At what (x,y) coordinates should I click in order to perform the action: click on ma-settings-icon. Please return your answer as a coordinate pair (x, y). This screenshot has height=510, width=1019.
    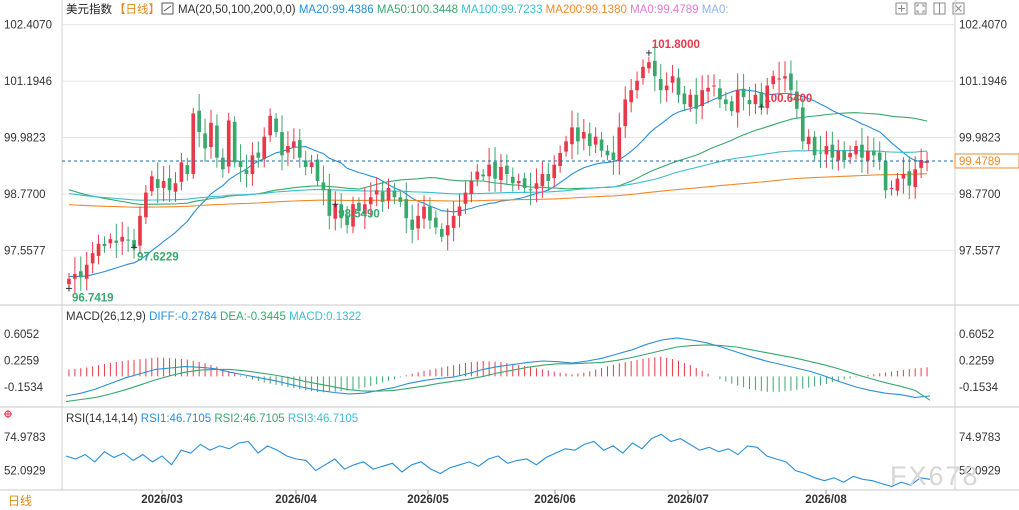
    Looking at the image, I should click on (167, 8).